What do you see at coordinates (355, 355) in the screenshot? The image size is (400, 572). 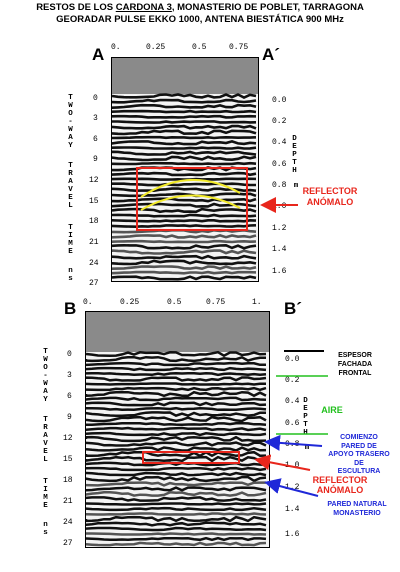 I see `espesor-line: ESPESOR` at bounding box center [355, 355].